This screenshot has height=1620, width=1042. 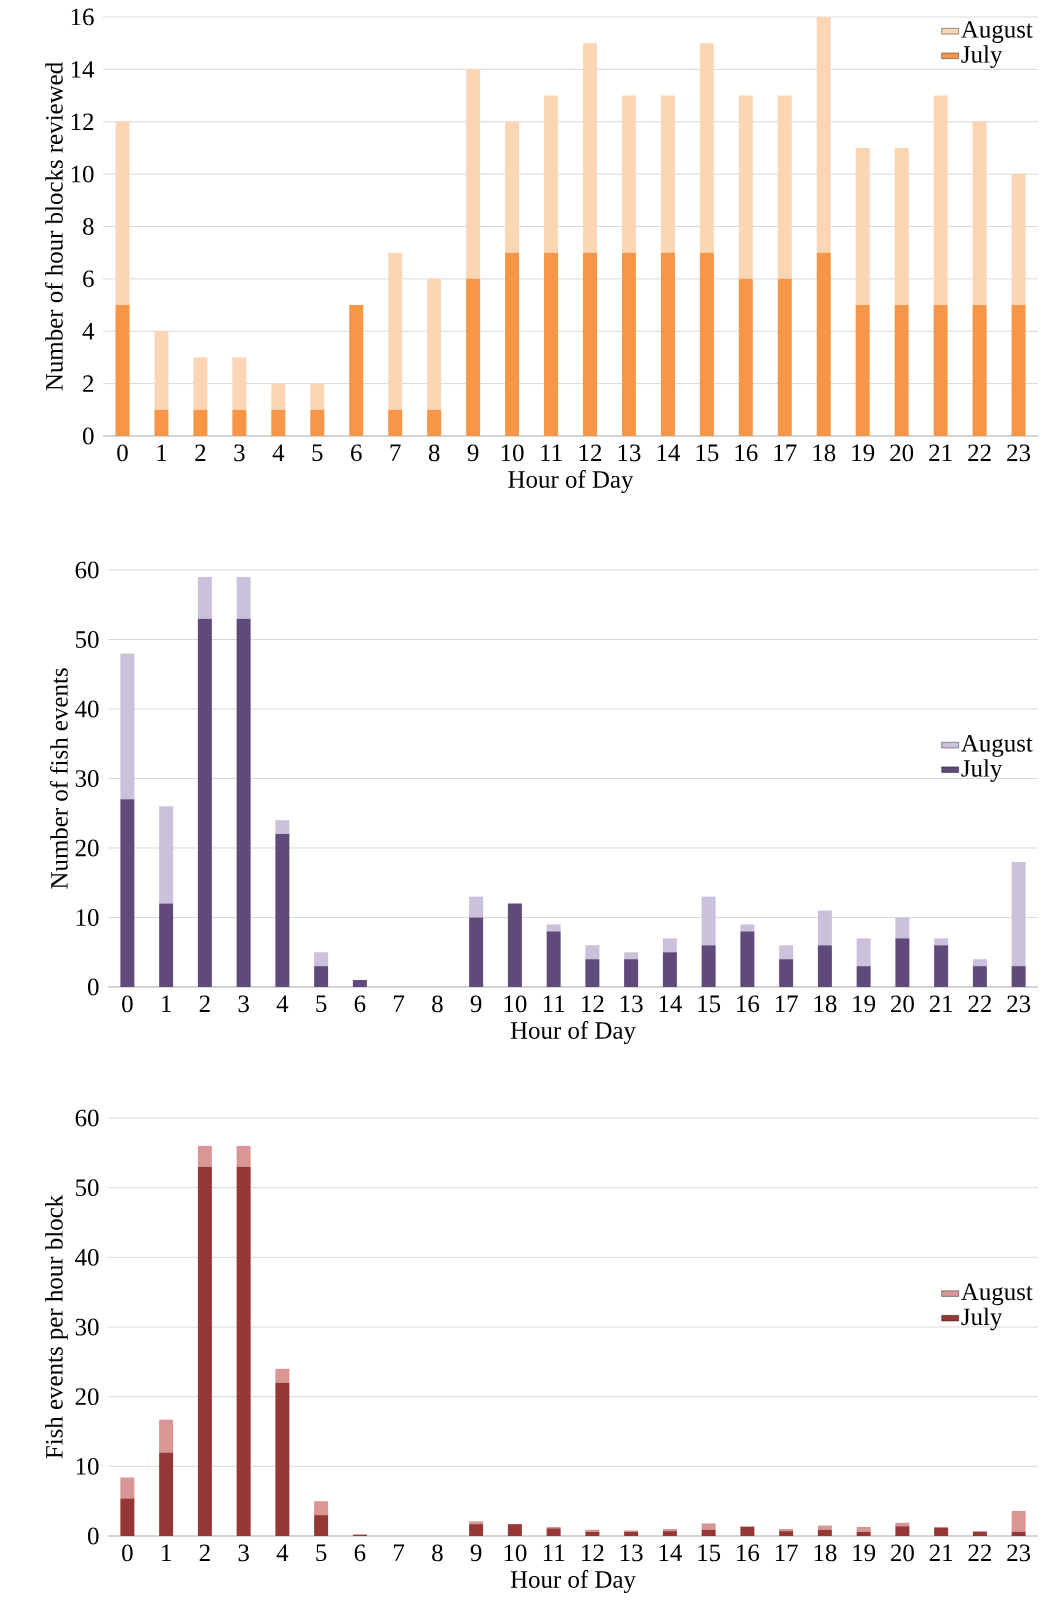 I want to click on y-tick-label: 10, so click(x=87, y=917).